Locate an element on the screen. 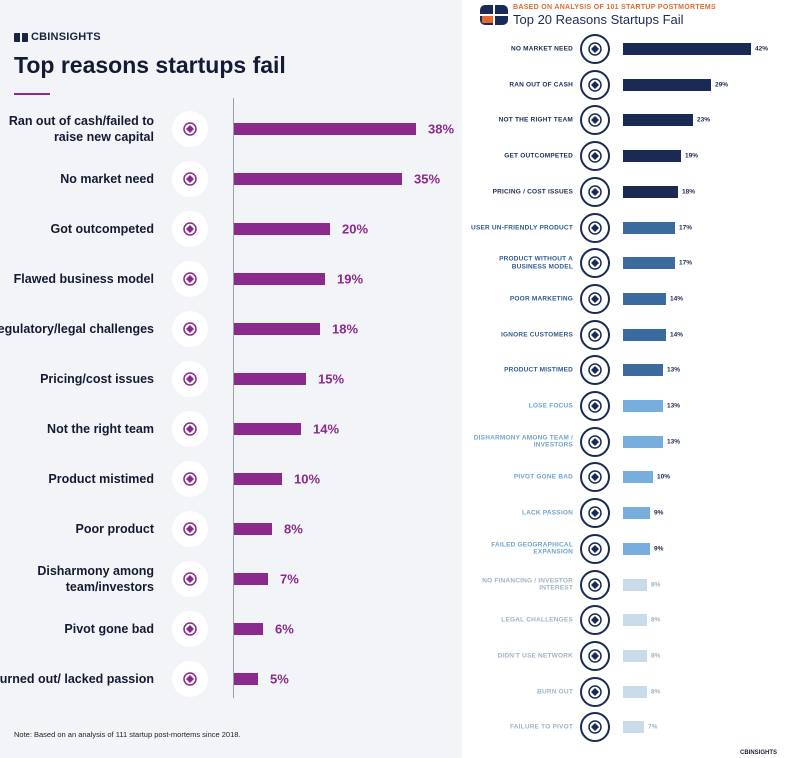  piggy-bank-hammer-icon is located at coordinates (190, 129).